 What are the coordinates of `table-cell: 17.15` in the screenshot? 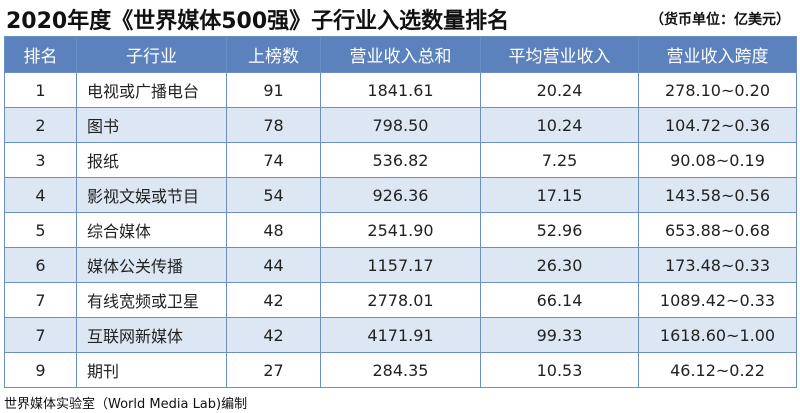 It's located at (559, 195).